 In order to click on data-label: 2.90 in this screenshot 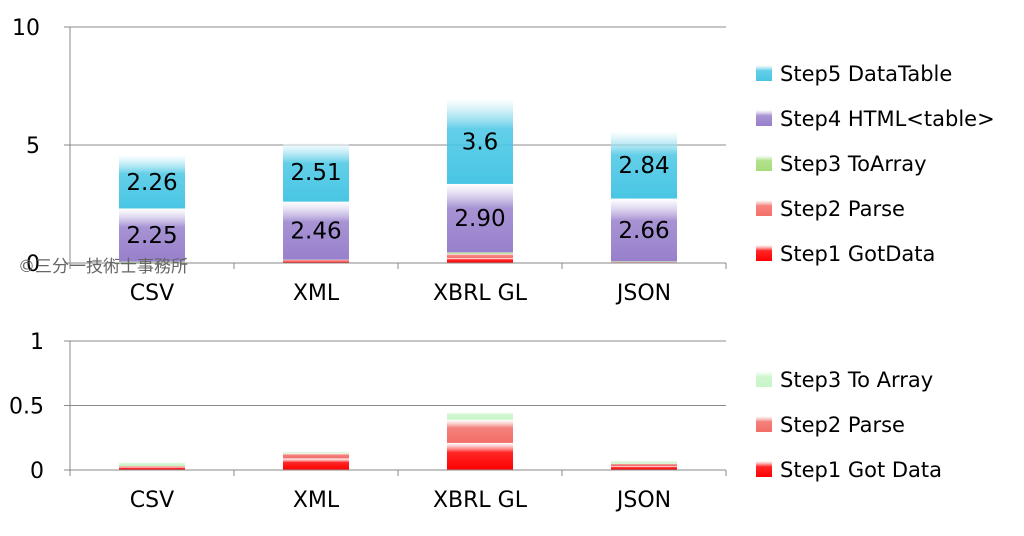, I will do `click(479, 219)`.